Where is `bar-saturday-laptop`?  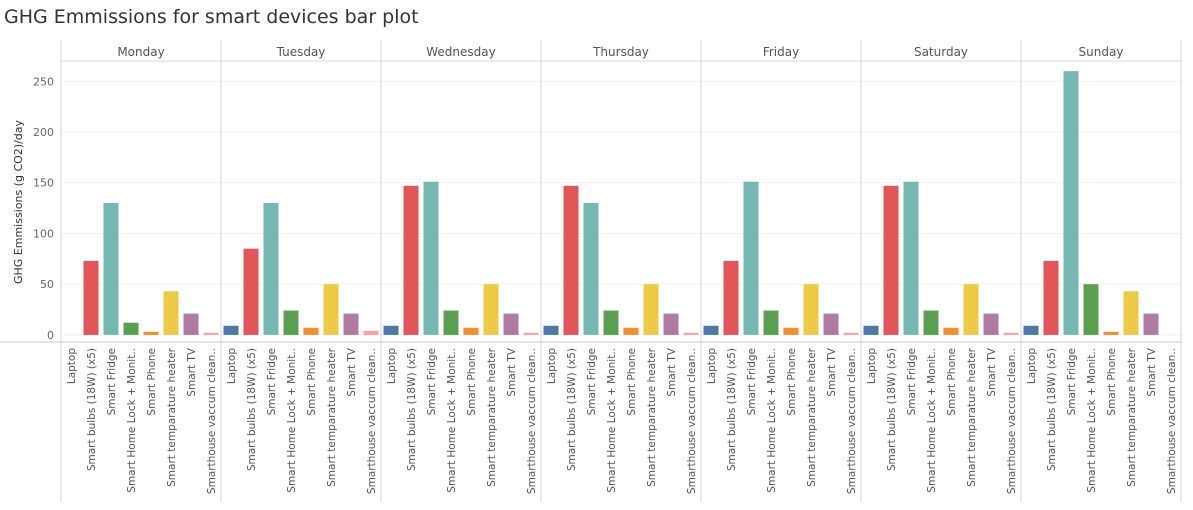 bar-saturday-laptop is located at coordinates (871, 330).